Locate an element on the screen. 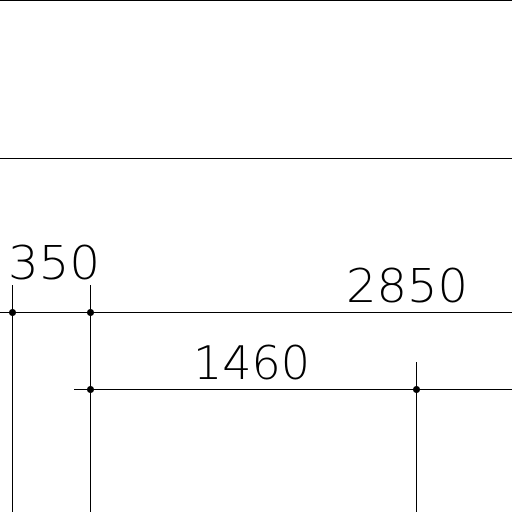 This screenshot has height=512, width=512. terminator-dot-middle-lower is located at coordinates (90, 389).